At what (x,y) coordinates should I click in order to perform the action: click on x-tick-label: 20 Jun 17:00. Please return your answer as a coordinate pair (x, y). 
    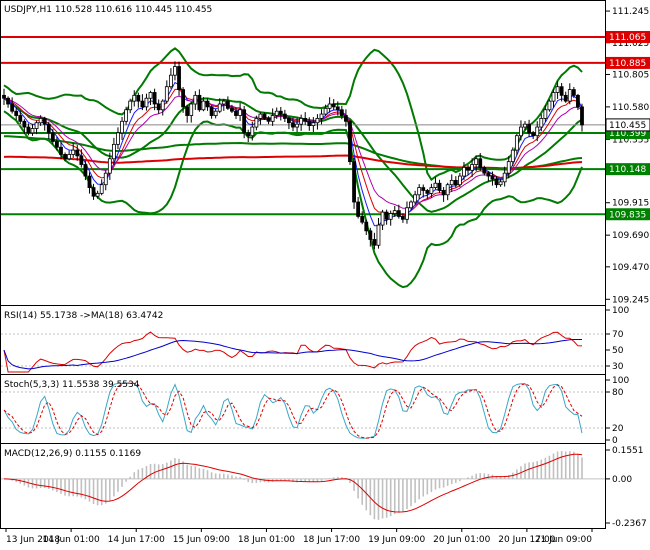
    Looking at the image, I should click on (526, 540).